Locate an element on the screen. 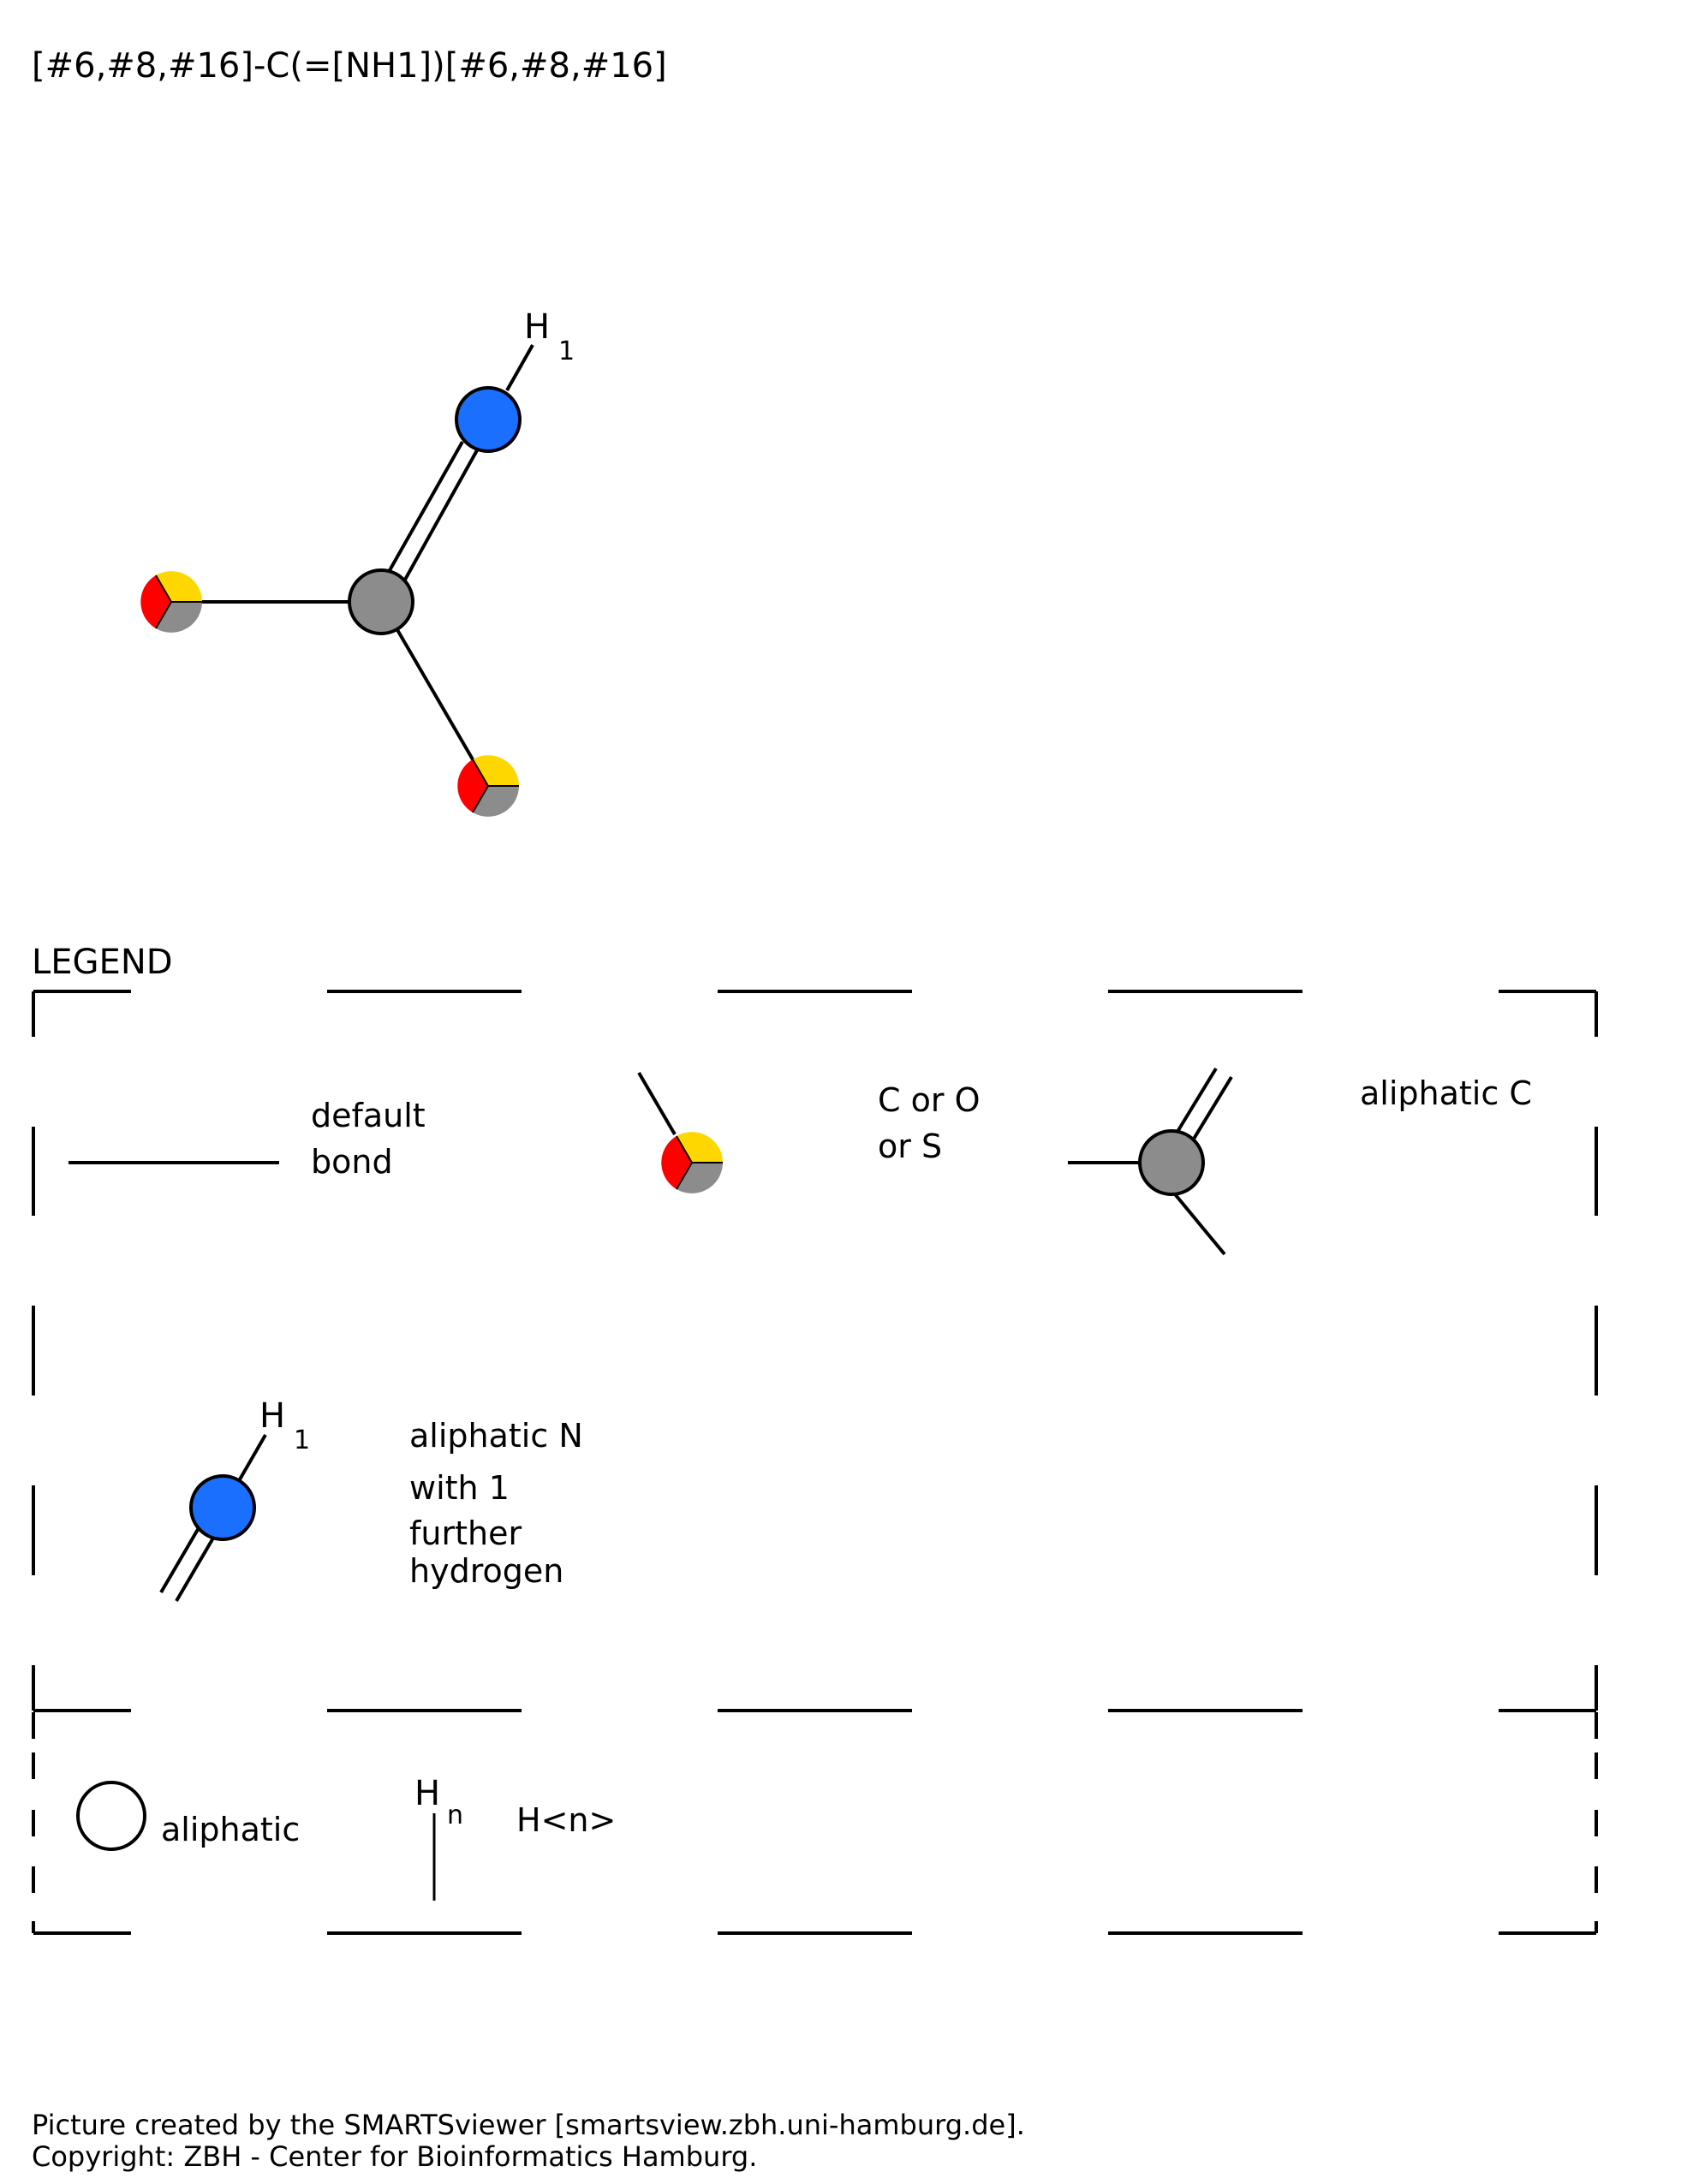 Image resolution: width=1699 pixels, height=2184 pixels. bond-lower-single is located at coordinates (434, 694).